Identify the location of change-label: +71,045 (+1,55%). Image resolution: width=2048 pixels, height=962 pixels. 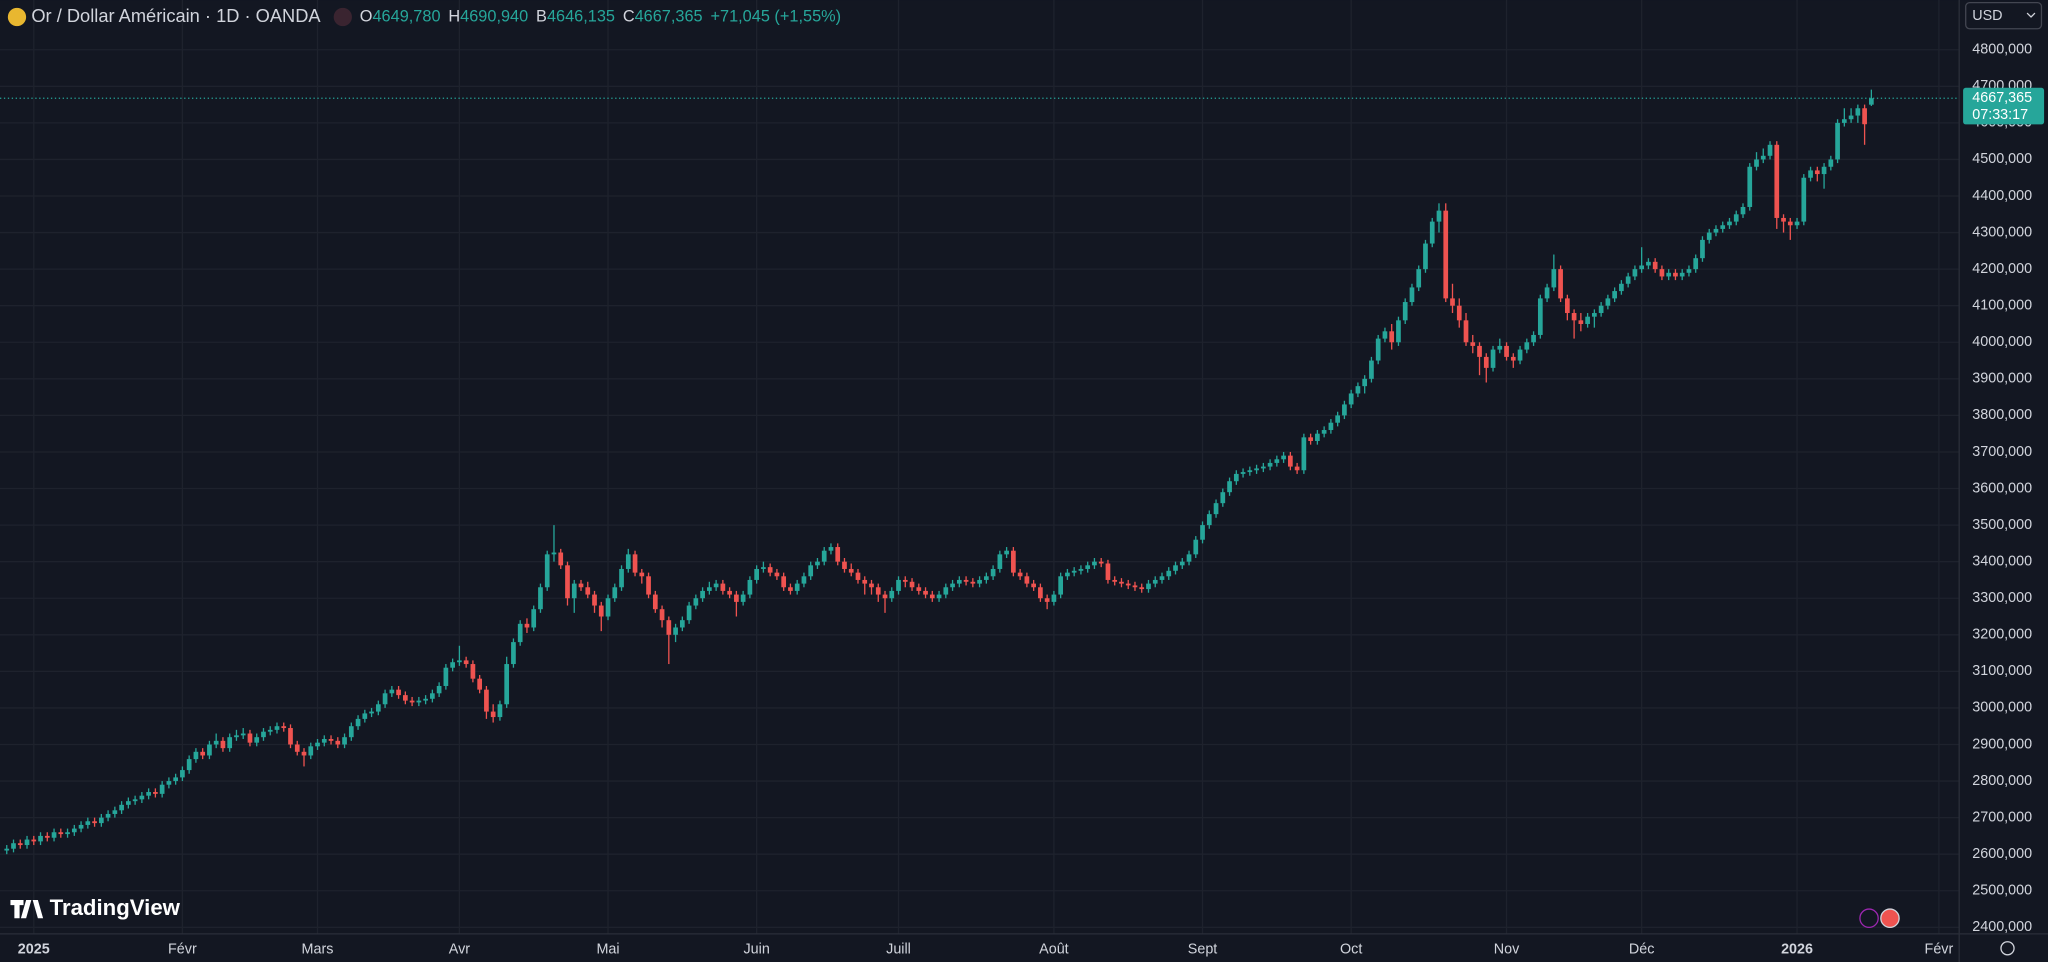
(775, 16).